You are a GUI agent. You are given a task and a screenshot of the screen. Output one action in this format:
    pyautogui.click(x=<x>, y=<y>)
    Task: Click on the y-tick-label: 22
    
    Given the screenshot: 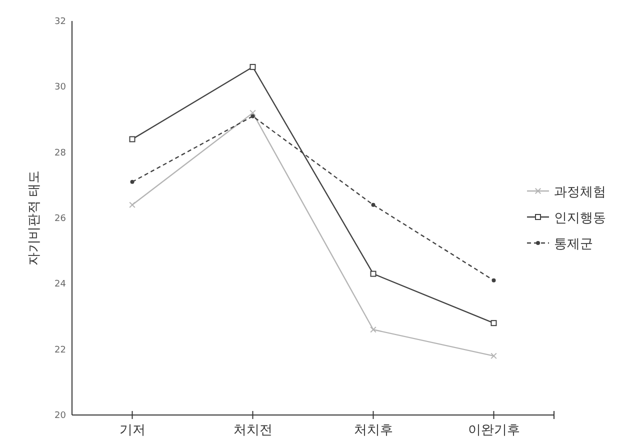 What is the action you would take?
    pyautogui.click(x=60, y=350)
    